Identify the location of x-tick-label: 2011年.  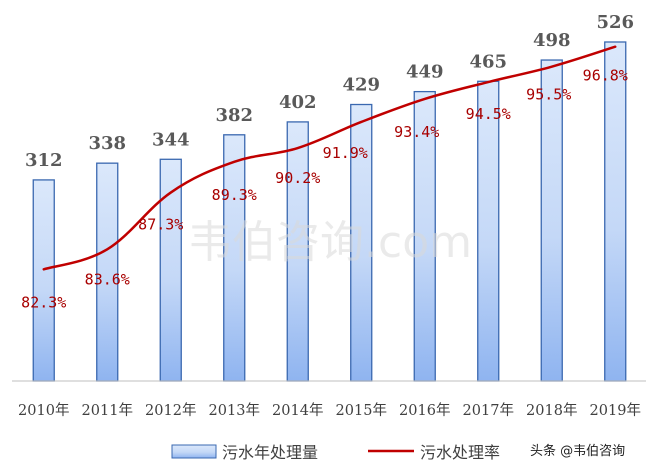
(107, 410).